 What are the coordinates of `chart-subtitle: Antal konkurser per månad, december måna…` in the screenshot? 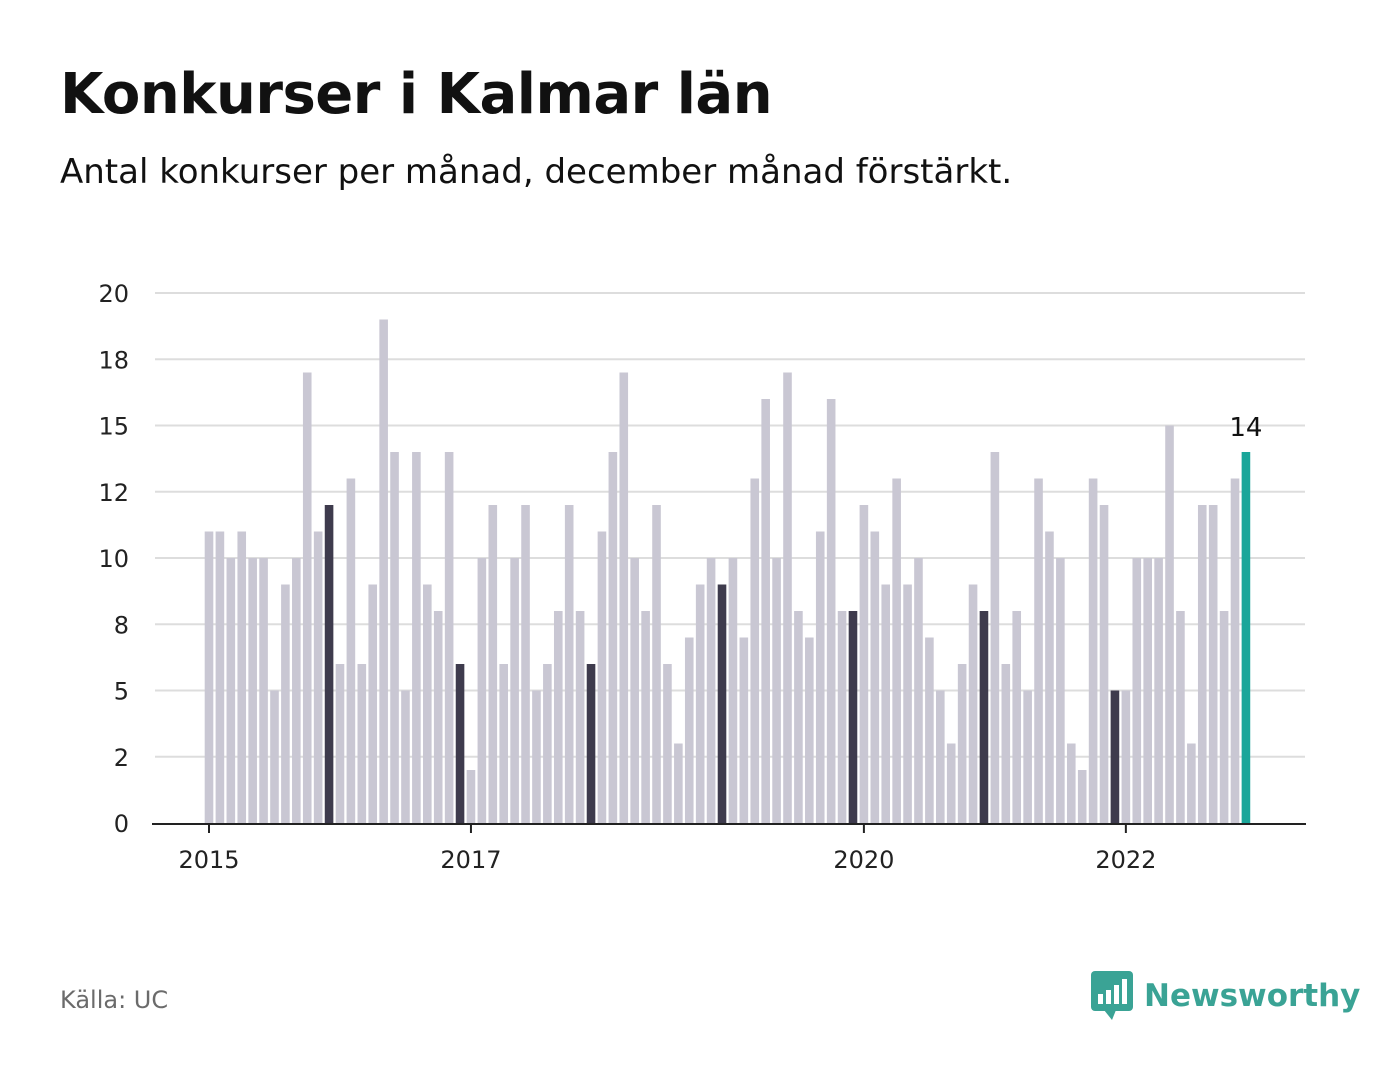 It's located at (536, 172).